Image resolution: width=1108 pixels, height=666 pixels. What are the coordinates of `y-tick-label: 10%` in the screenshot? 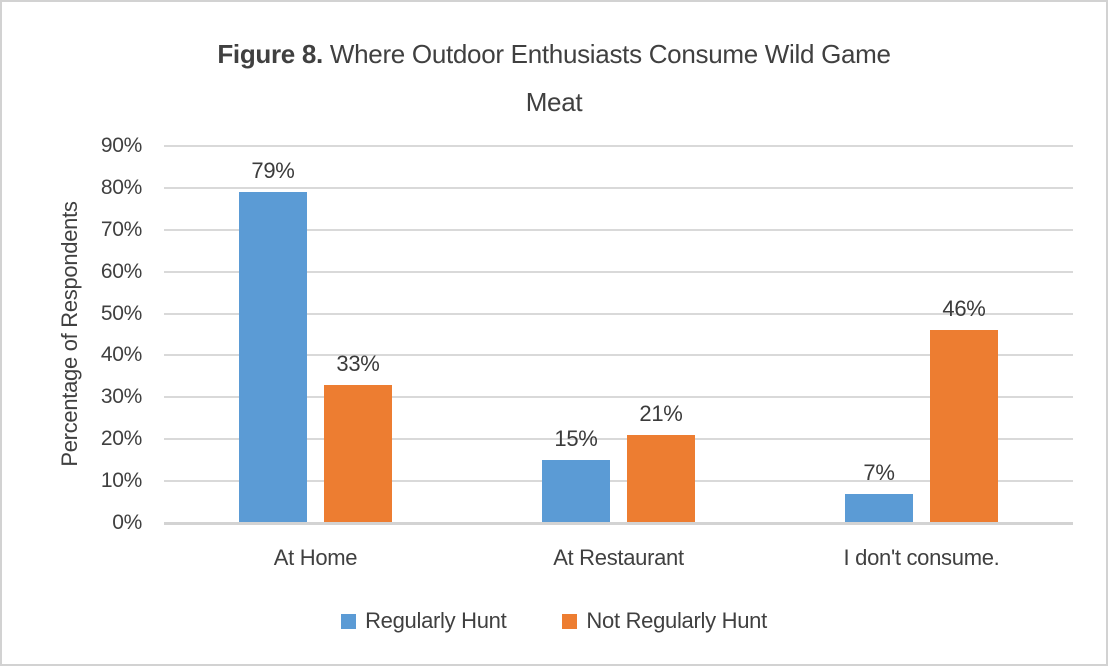 It's located at (121, 481).